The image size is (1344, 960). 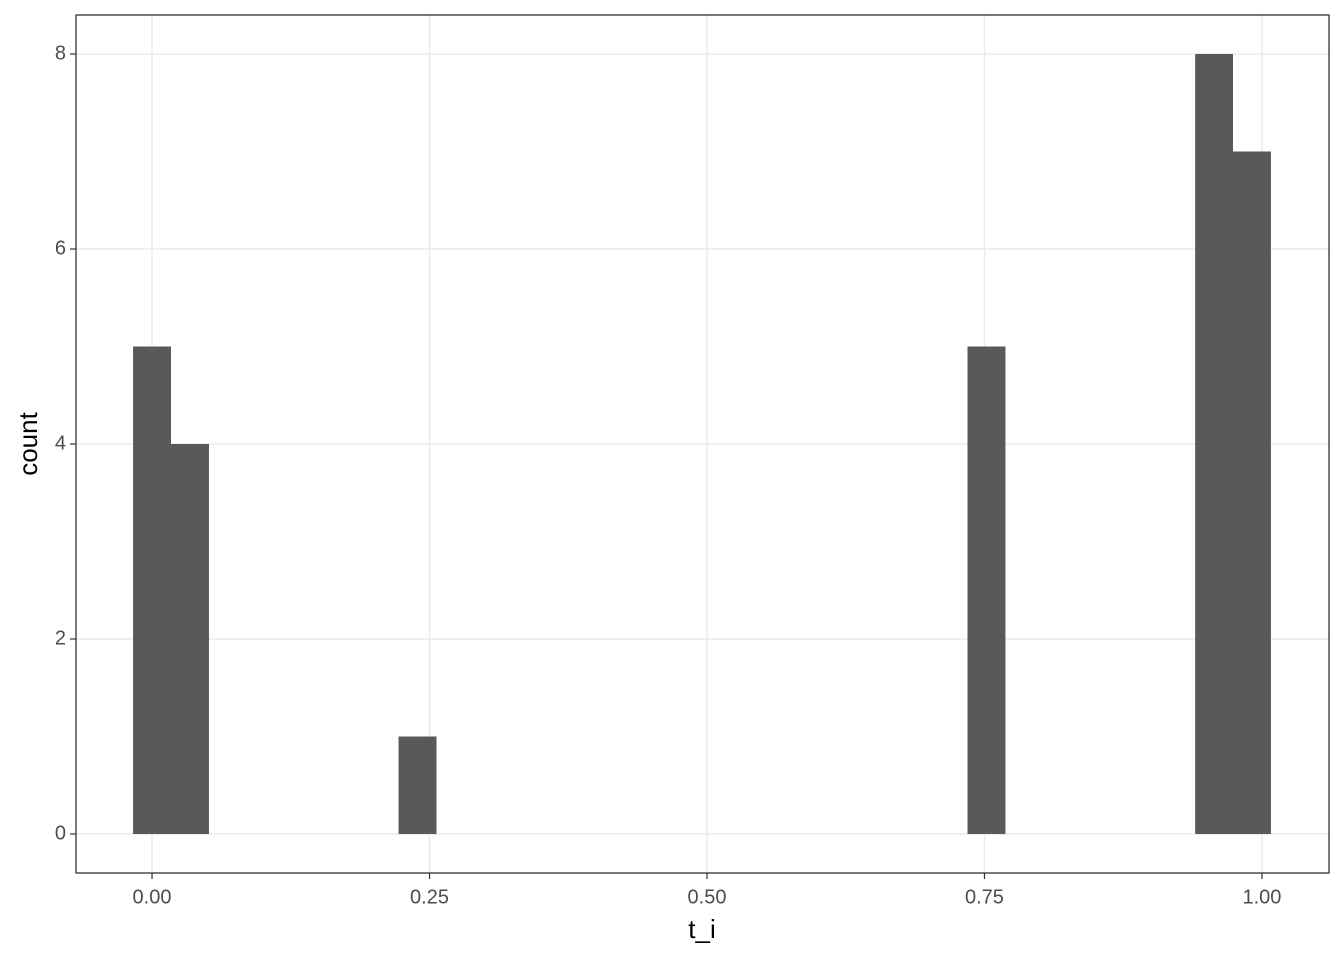 What do you see at coordinates (60, 248) in the screenshot?
I see `y-tick-label: 6` at bounding box center [60, 248].